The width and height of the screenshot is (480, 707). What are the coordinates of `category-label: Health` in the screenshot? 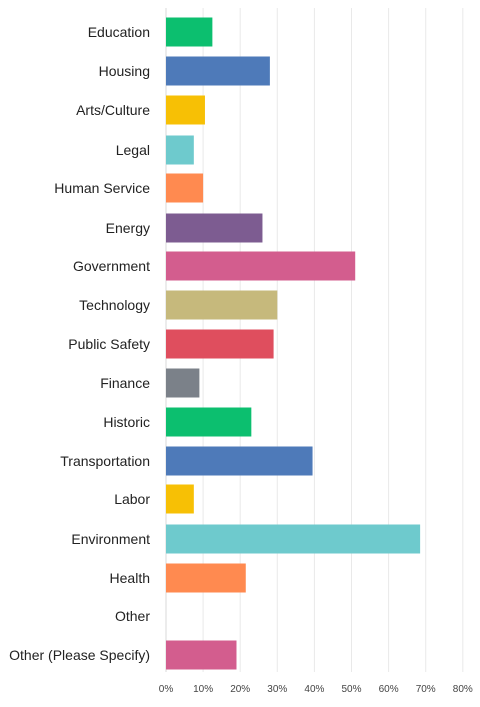 It's located at (130, 578).